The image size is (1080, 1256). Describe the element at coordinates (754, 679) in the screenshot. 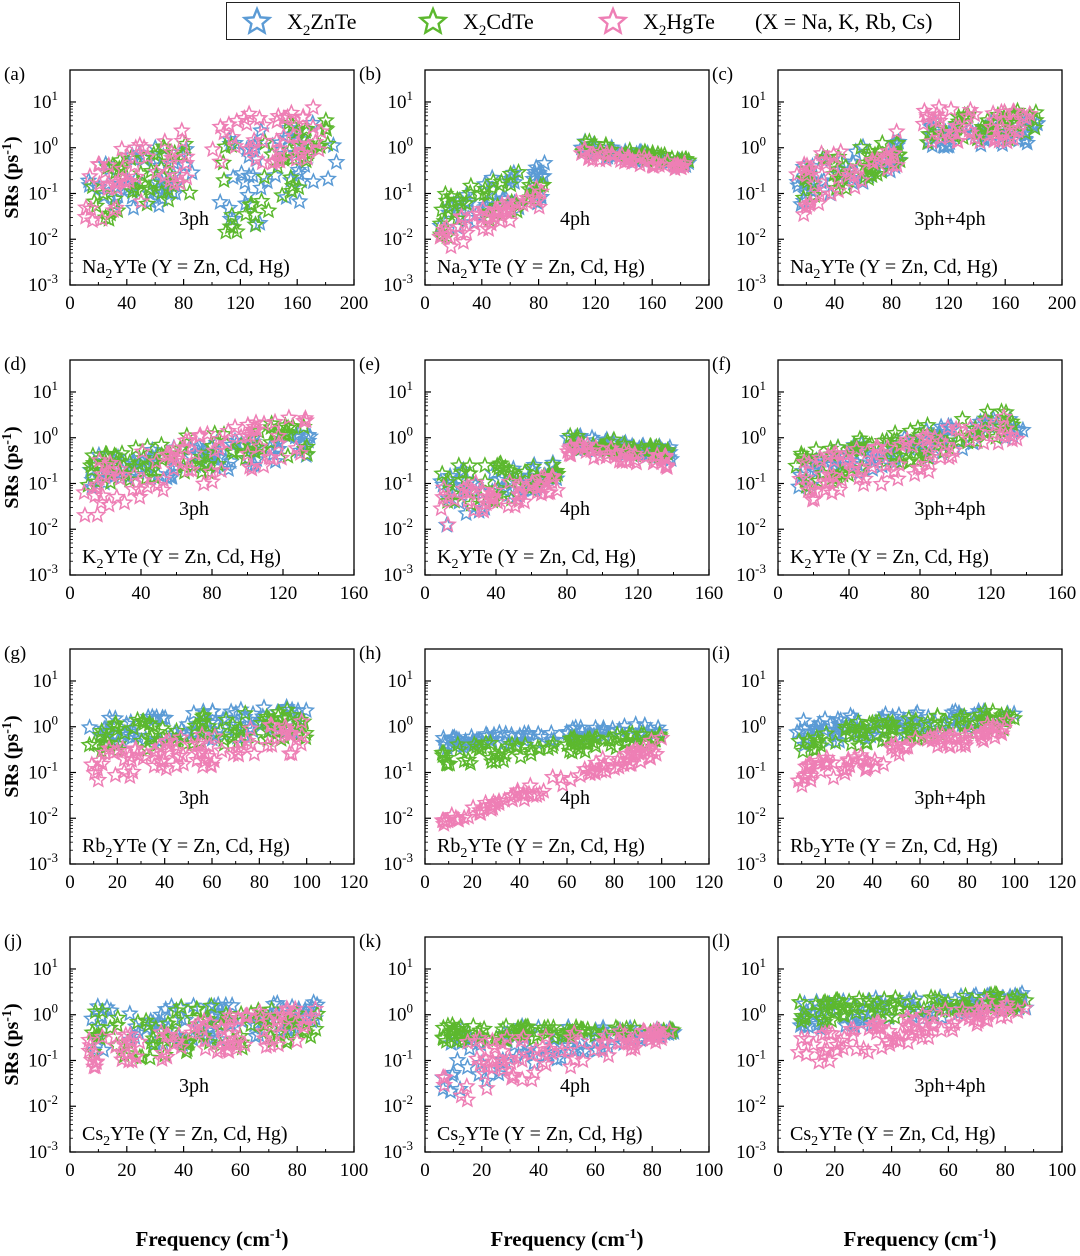

I see `y-tick-label: 10¹` at that location.